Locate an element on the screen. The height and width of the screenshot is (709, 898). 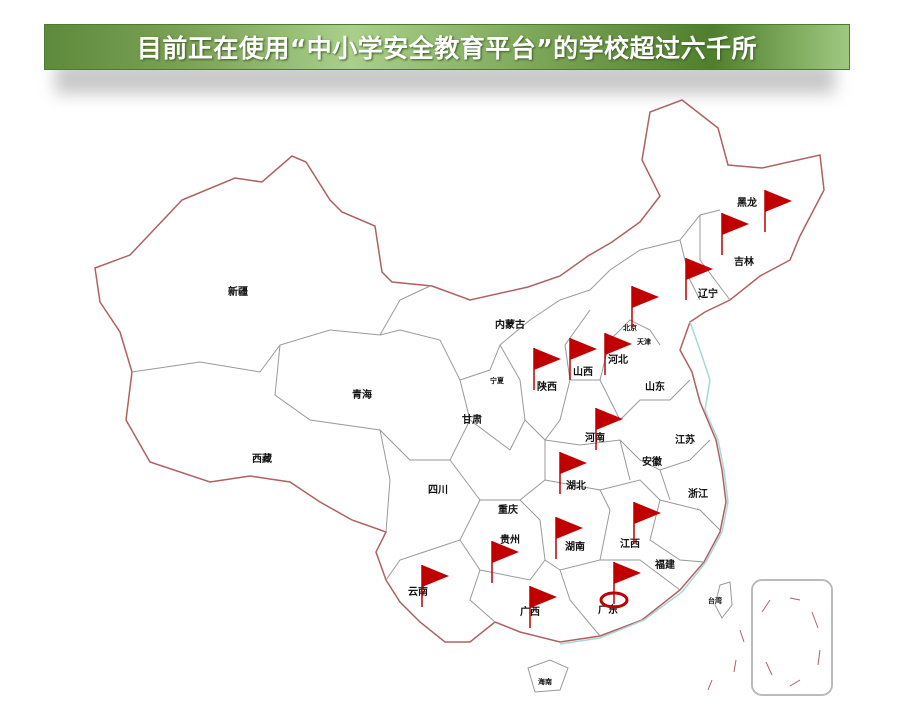
flag-hunan is located at coordinates (569, 538).